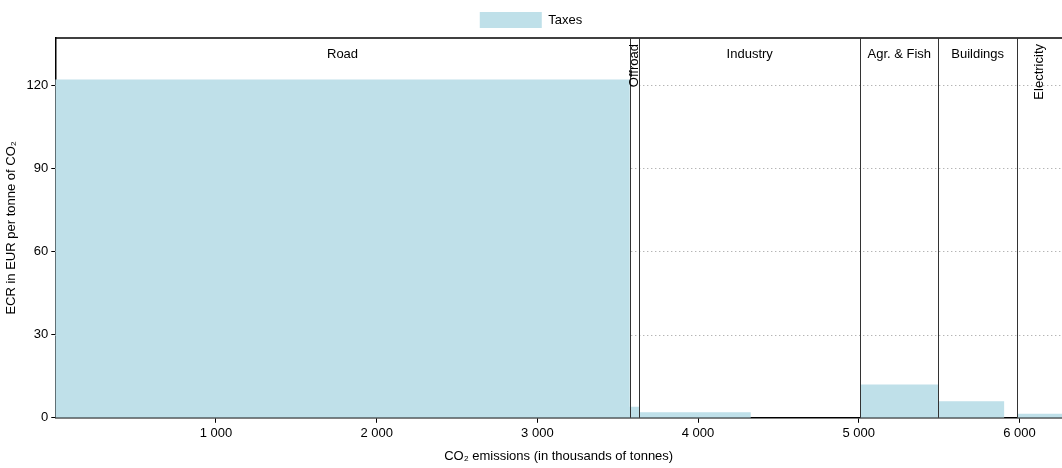  Describe the element at coordinates (216, 433) in the screenshot. I see `x-tick-label: 1 000` at that location.